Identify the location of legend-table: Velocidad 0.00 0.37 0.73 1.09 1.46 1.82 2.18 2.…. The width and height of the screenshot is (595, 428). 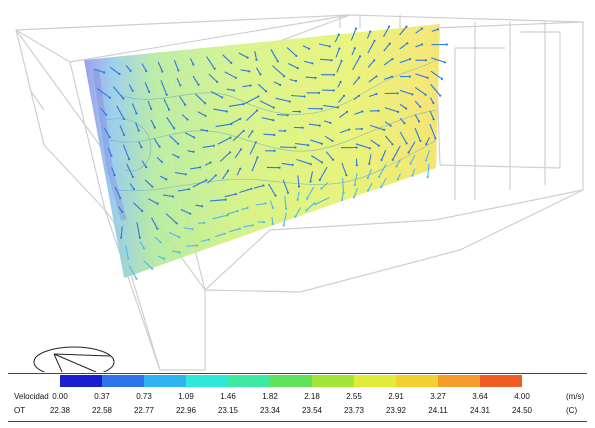
(297, 400).